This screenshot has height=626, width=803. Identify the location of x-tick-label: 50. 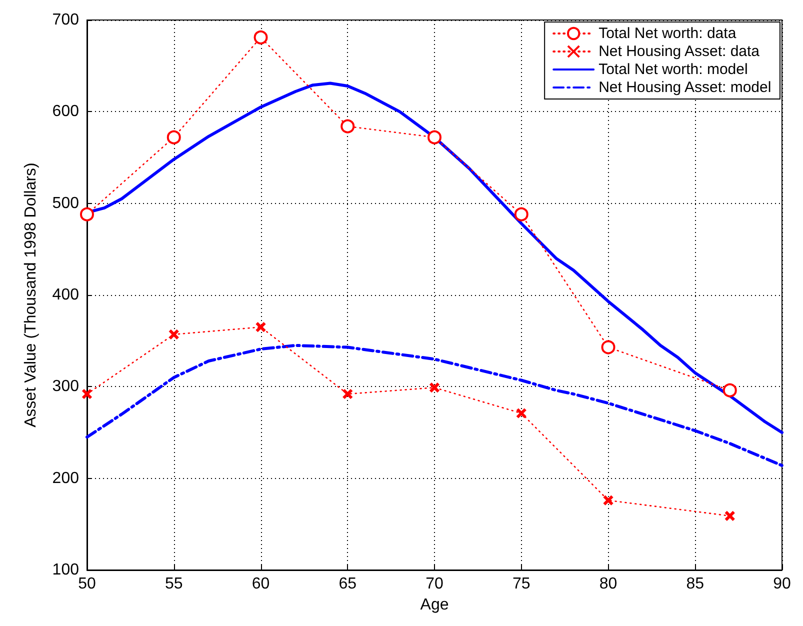
(87, 584).